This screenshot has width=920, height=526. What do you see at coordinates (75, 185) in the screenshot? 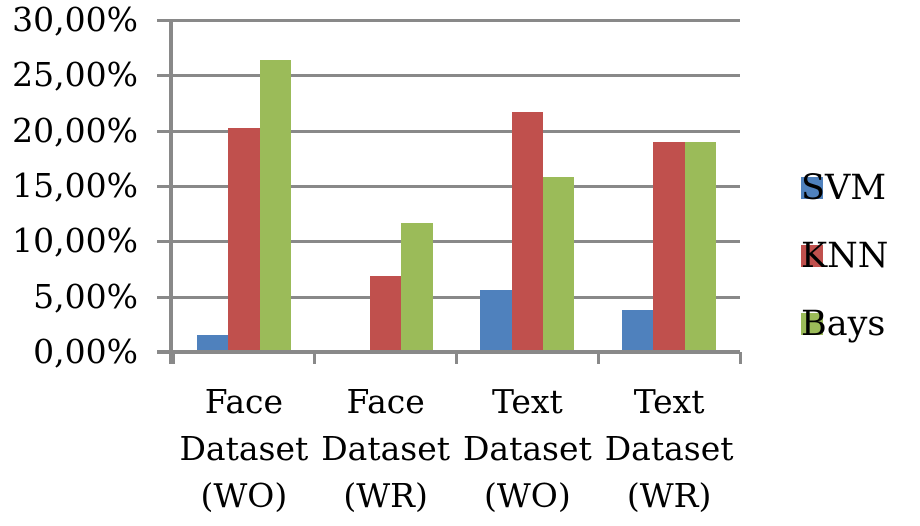
I see `y-axis-tick-label: 15,00%` at bounding box center [75, 185].